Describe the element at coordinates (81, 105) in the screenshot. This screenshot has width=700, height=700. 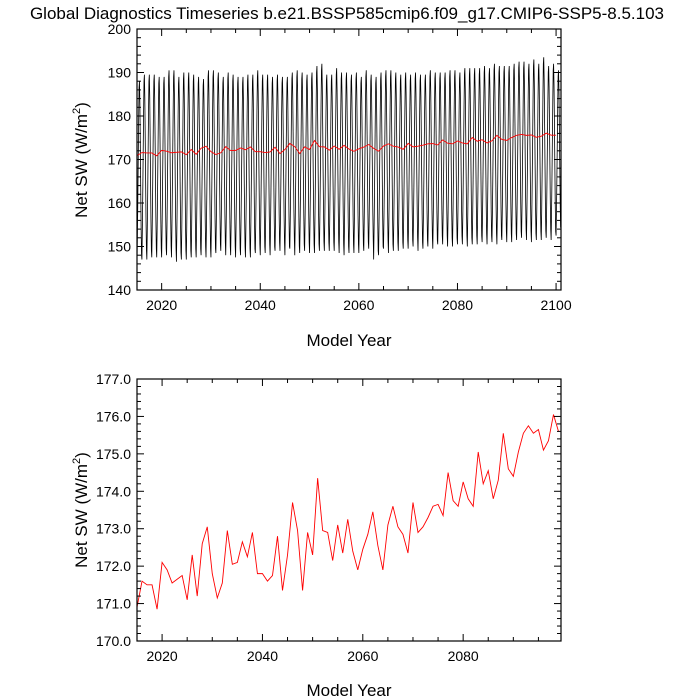
I see `top-y-axis-label-close: )` at that location.